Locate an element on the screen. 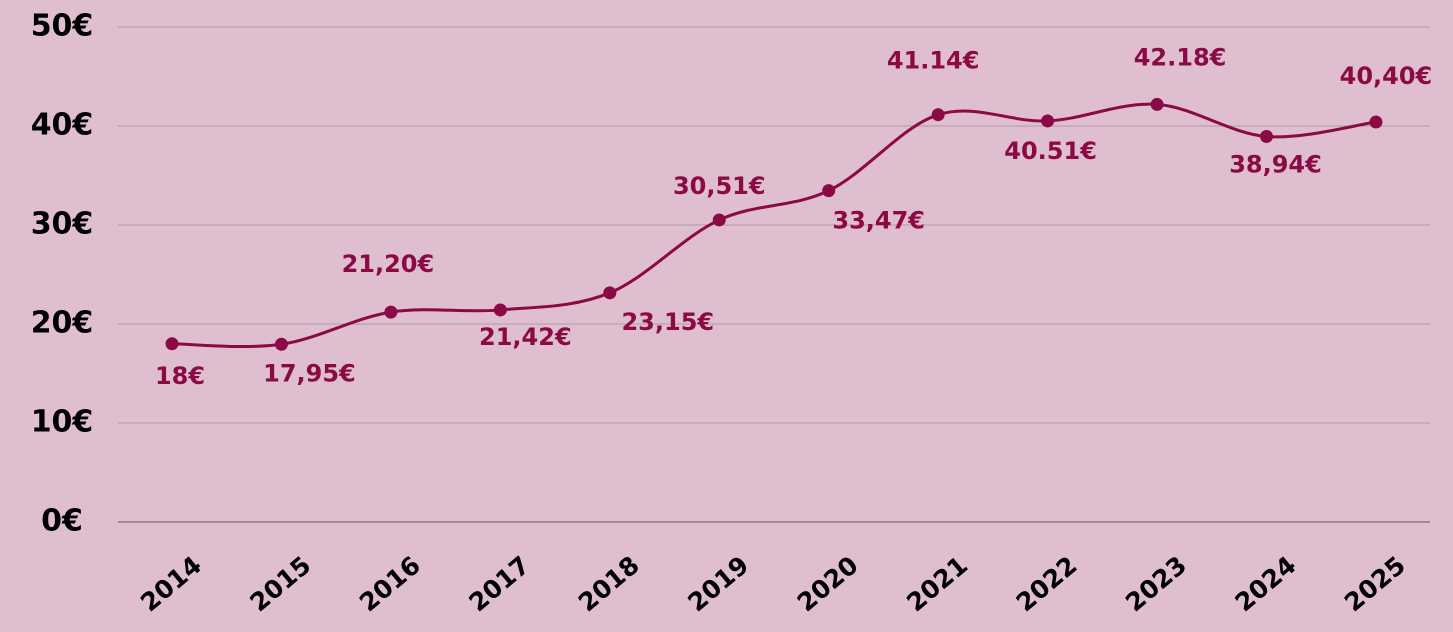 The width and height of the screenshot is (1453, 632). x-tick-label: 2015 is located at coordinates (281, 583).